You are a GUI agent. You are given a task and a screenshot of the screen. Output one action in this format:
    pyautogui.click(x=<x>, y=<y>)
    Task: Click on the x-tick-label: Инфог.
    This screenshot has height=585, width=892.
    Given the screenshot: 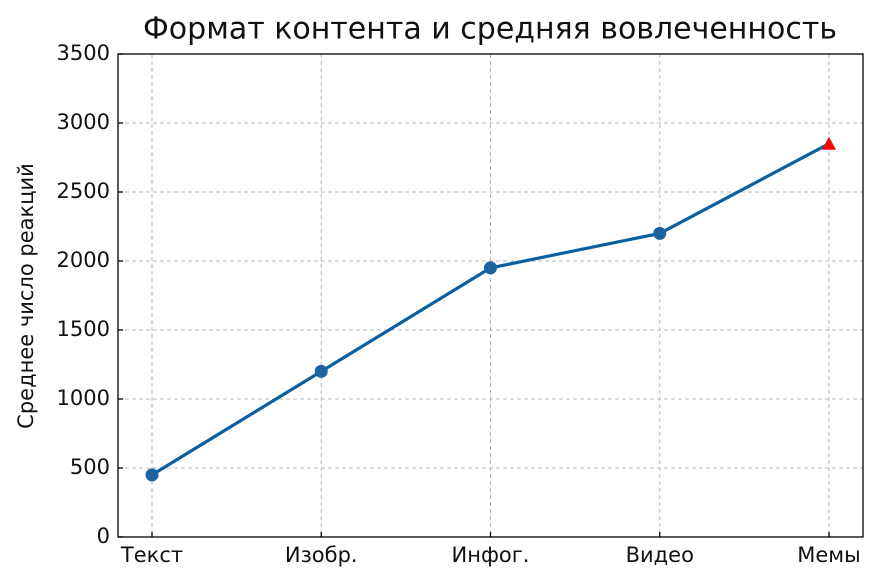 What is the action you would take?
    pyautogui.click(x=491, y=555)
    